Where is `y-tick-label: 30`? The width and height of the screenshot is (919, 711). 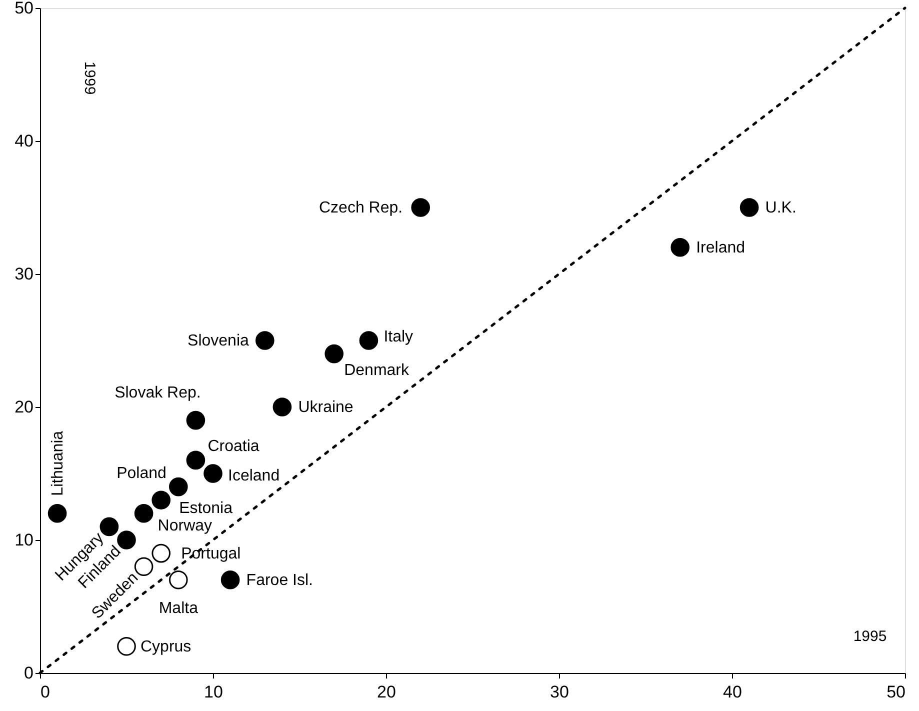 y-tick-label: 30 is located at coordinates (24, 274).